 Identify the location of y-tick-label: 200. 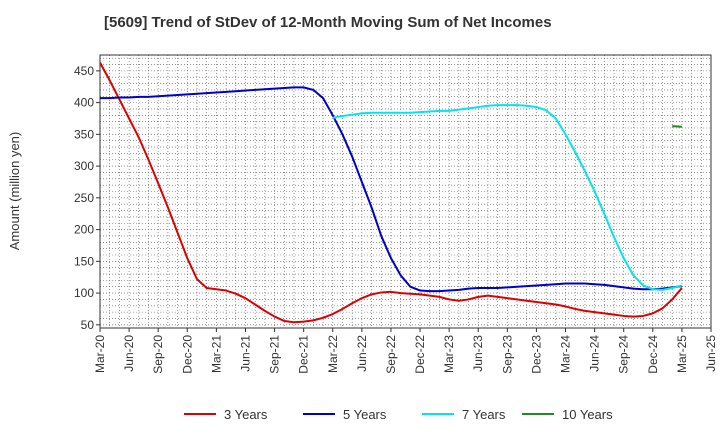
(84, 230).